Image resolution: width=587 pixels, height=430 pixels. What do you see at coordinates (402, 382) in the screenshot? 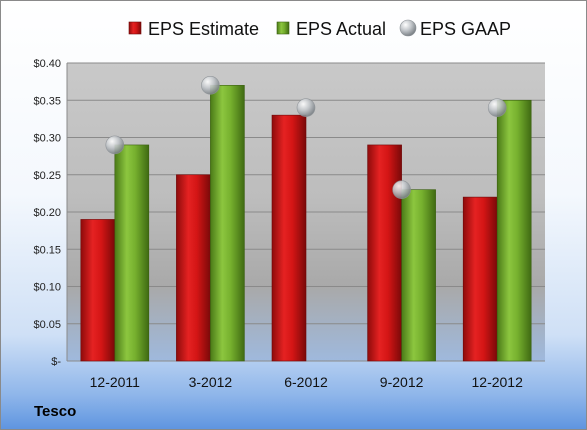
I see `x-tick-label: 9-2012` at bounding box center [402, 382].